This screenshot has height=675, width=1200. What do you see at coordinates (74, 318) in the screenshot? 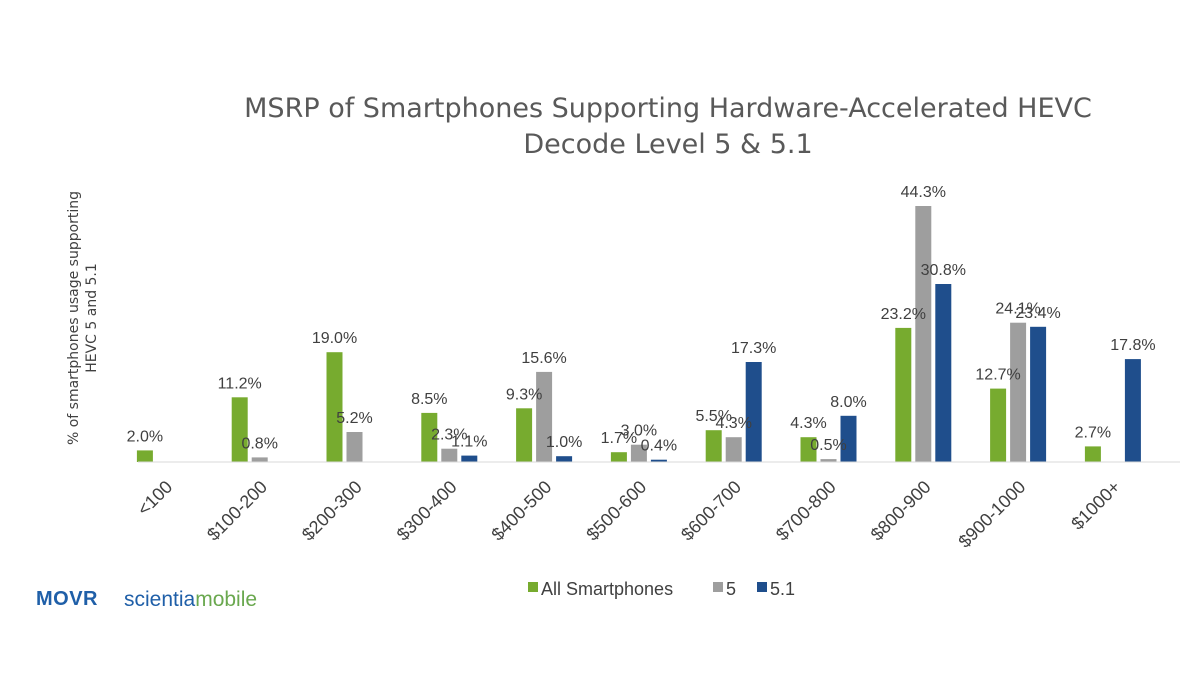
I see `y-axis-label-line-1: % of smartphones usage supporting` at bounding box center [74, 318].